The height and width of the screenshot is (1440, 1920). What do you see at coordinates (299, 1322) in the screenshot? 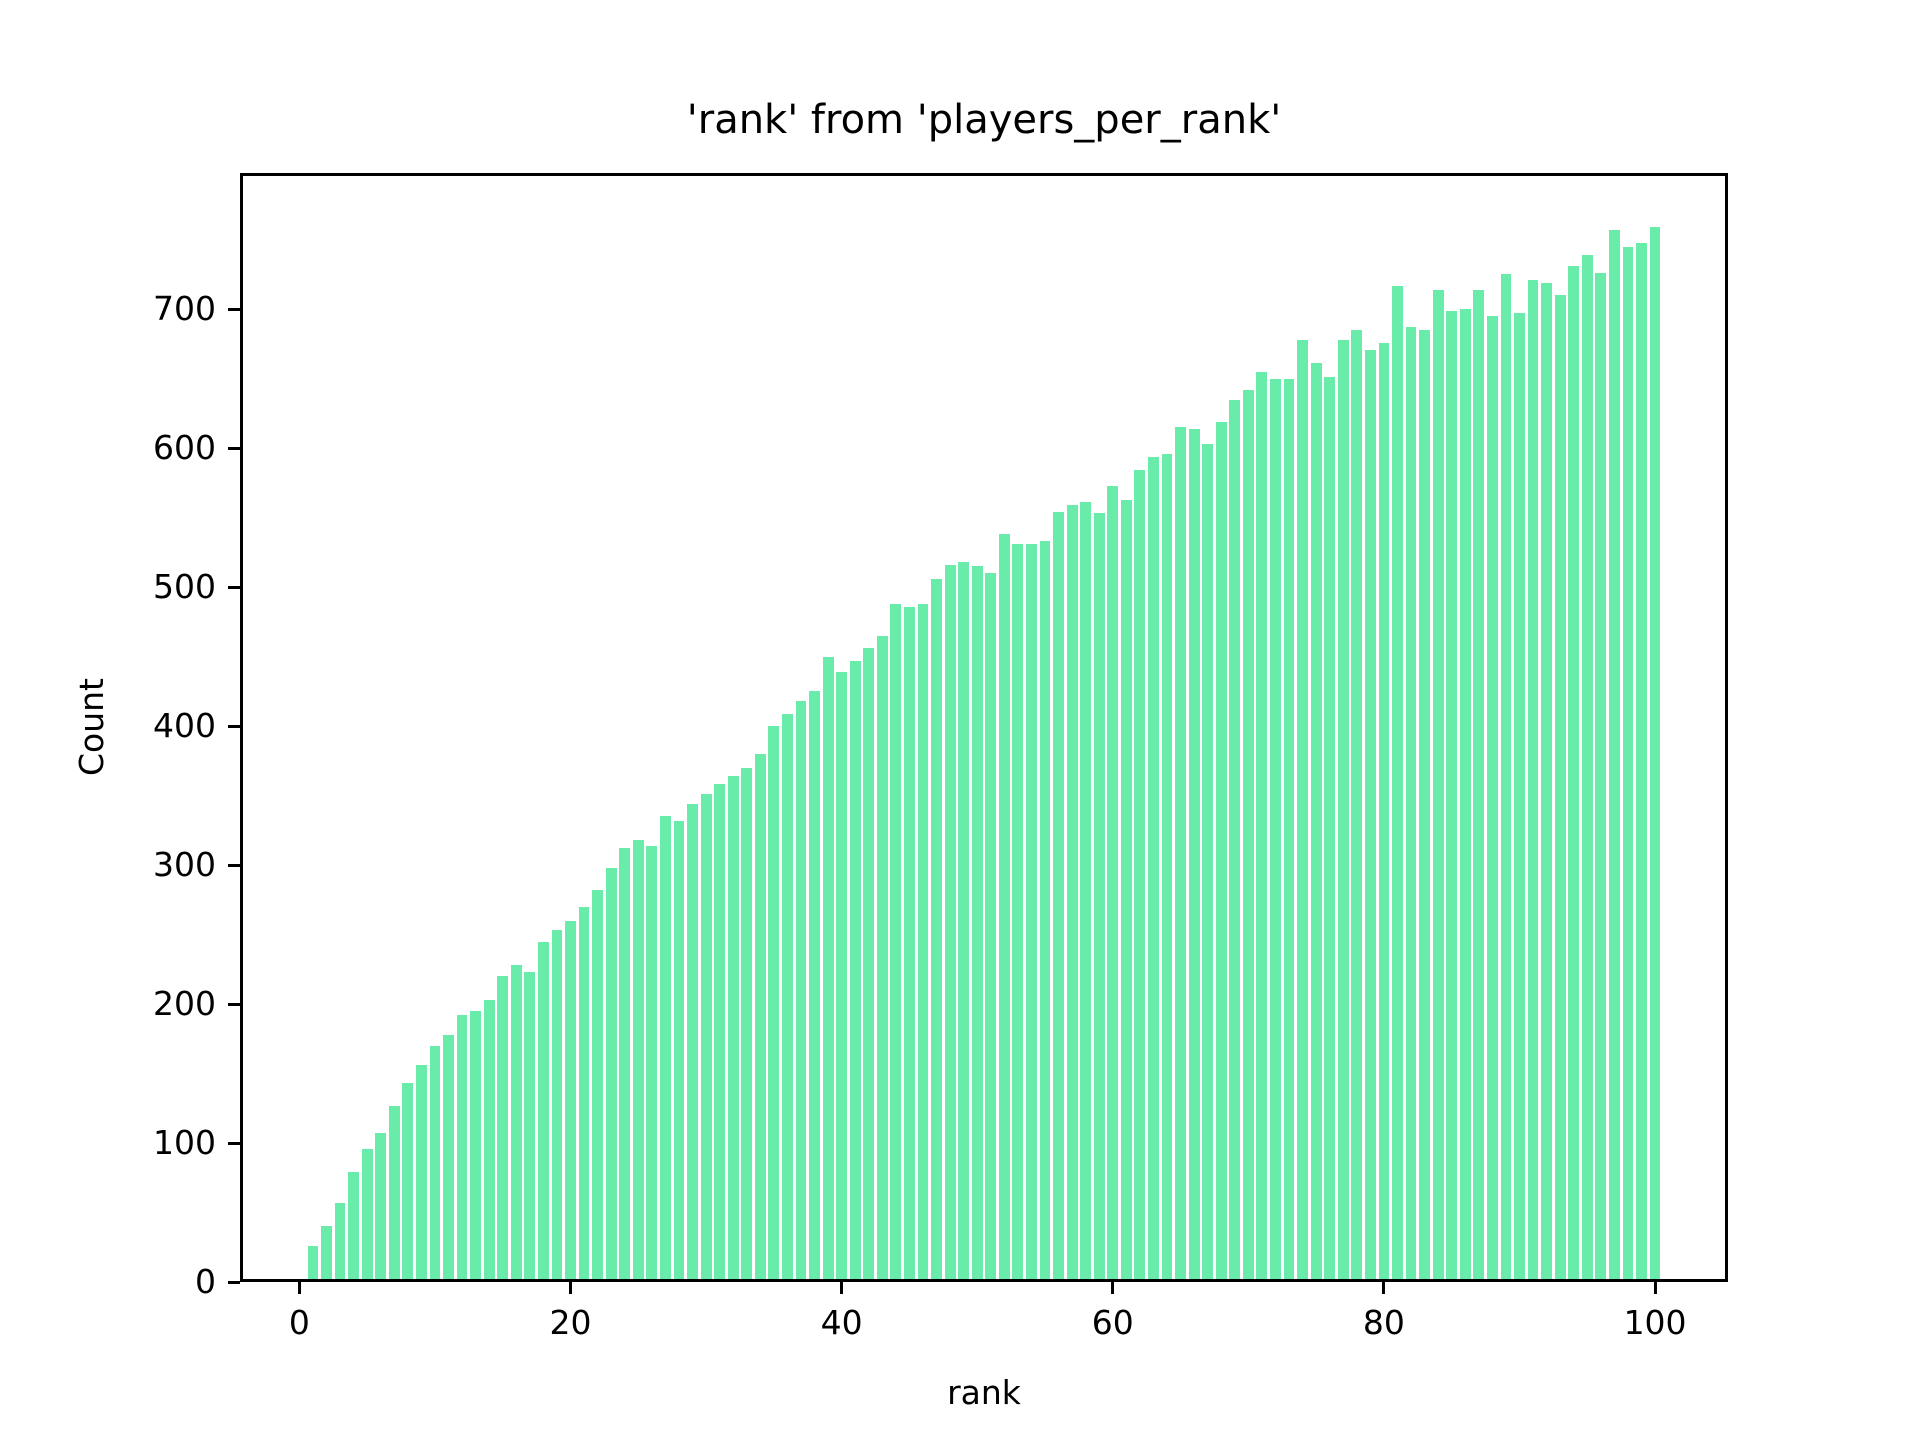
I see `x-tick-label-0: 0` at bounding box center [299, 1322].